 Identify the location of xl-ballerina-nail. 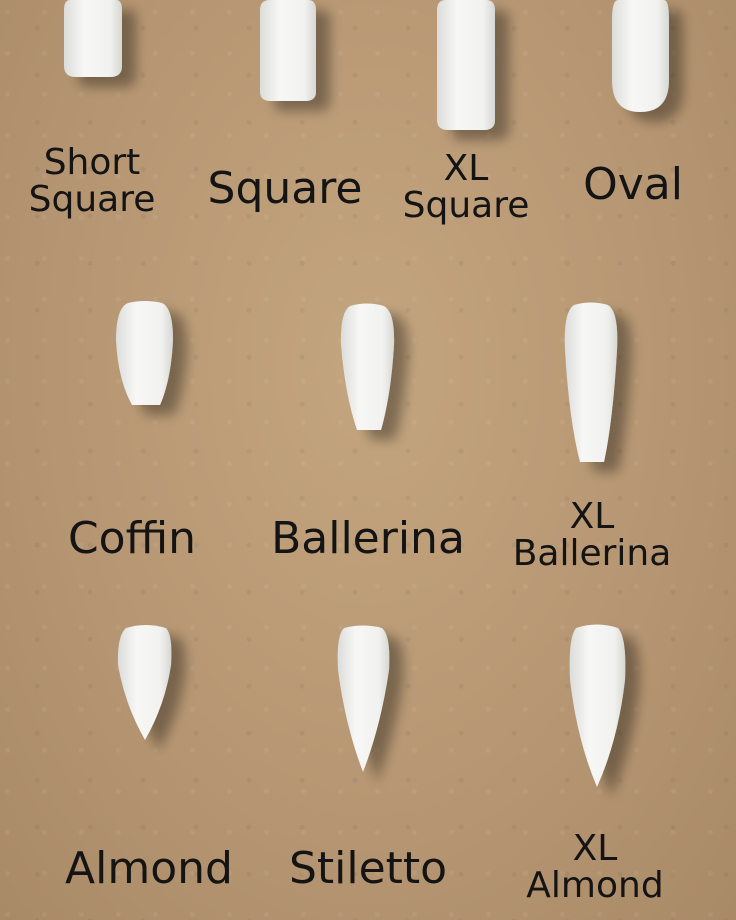
(591, 382).